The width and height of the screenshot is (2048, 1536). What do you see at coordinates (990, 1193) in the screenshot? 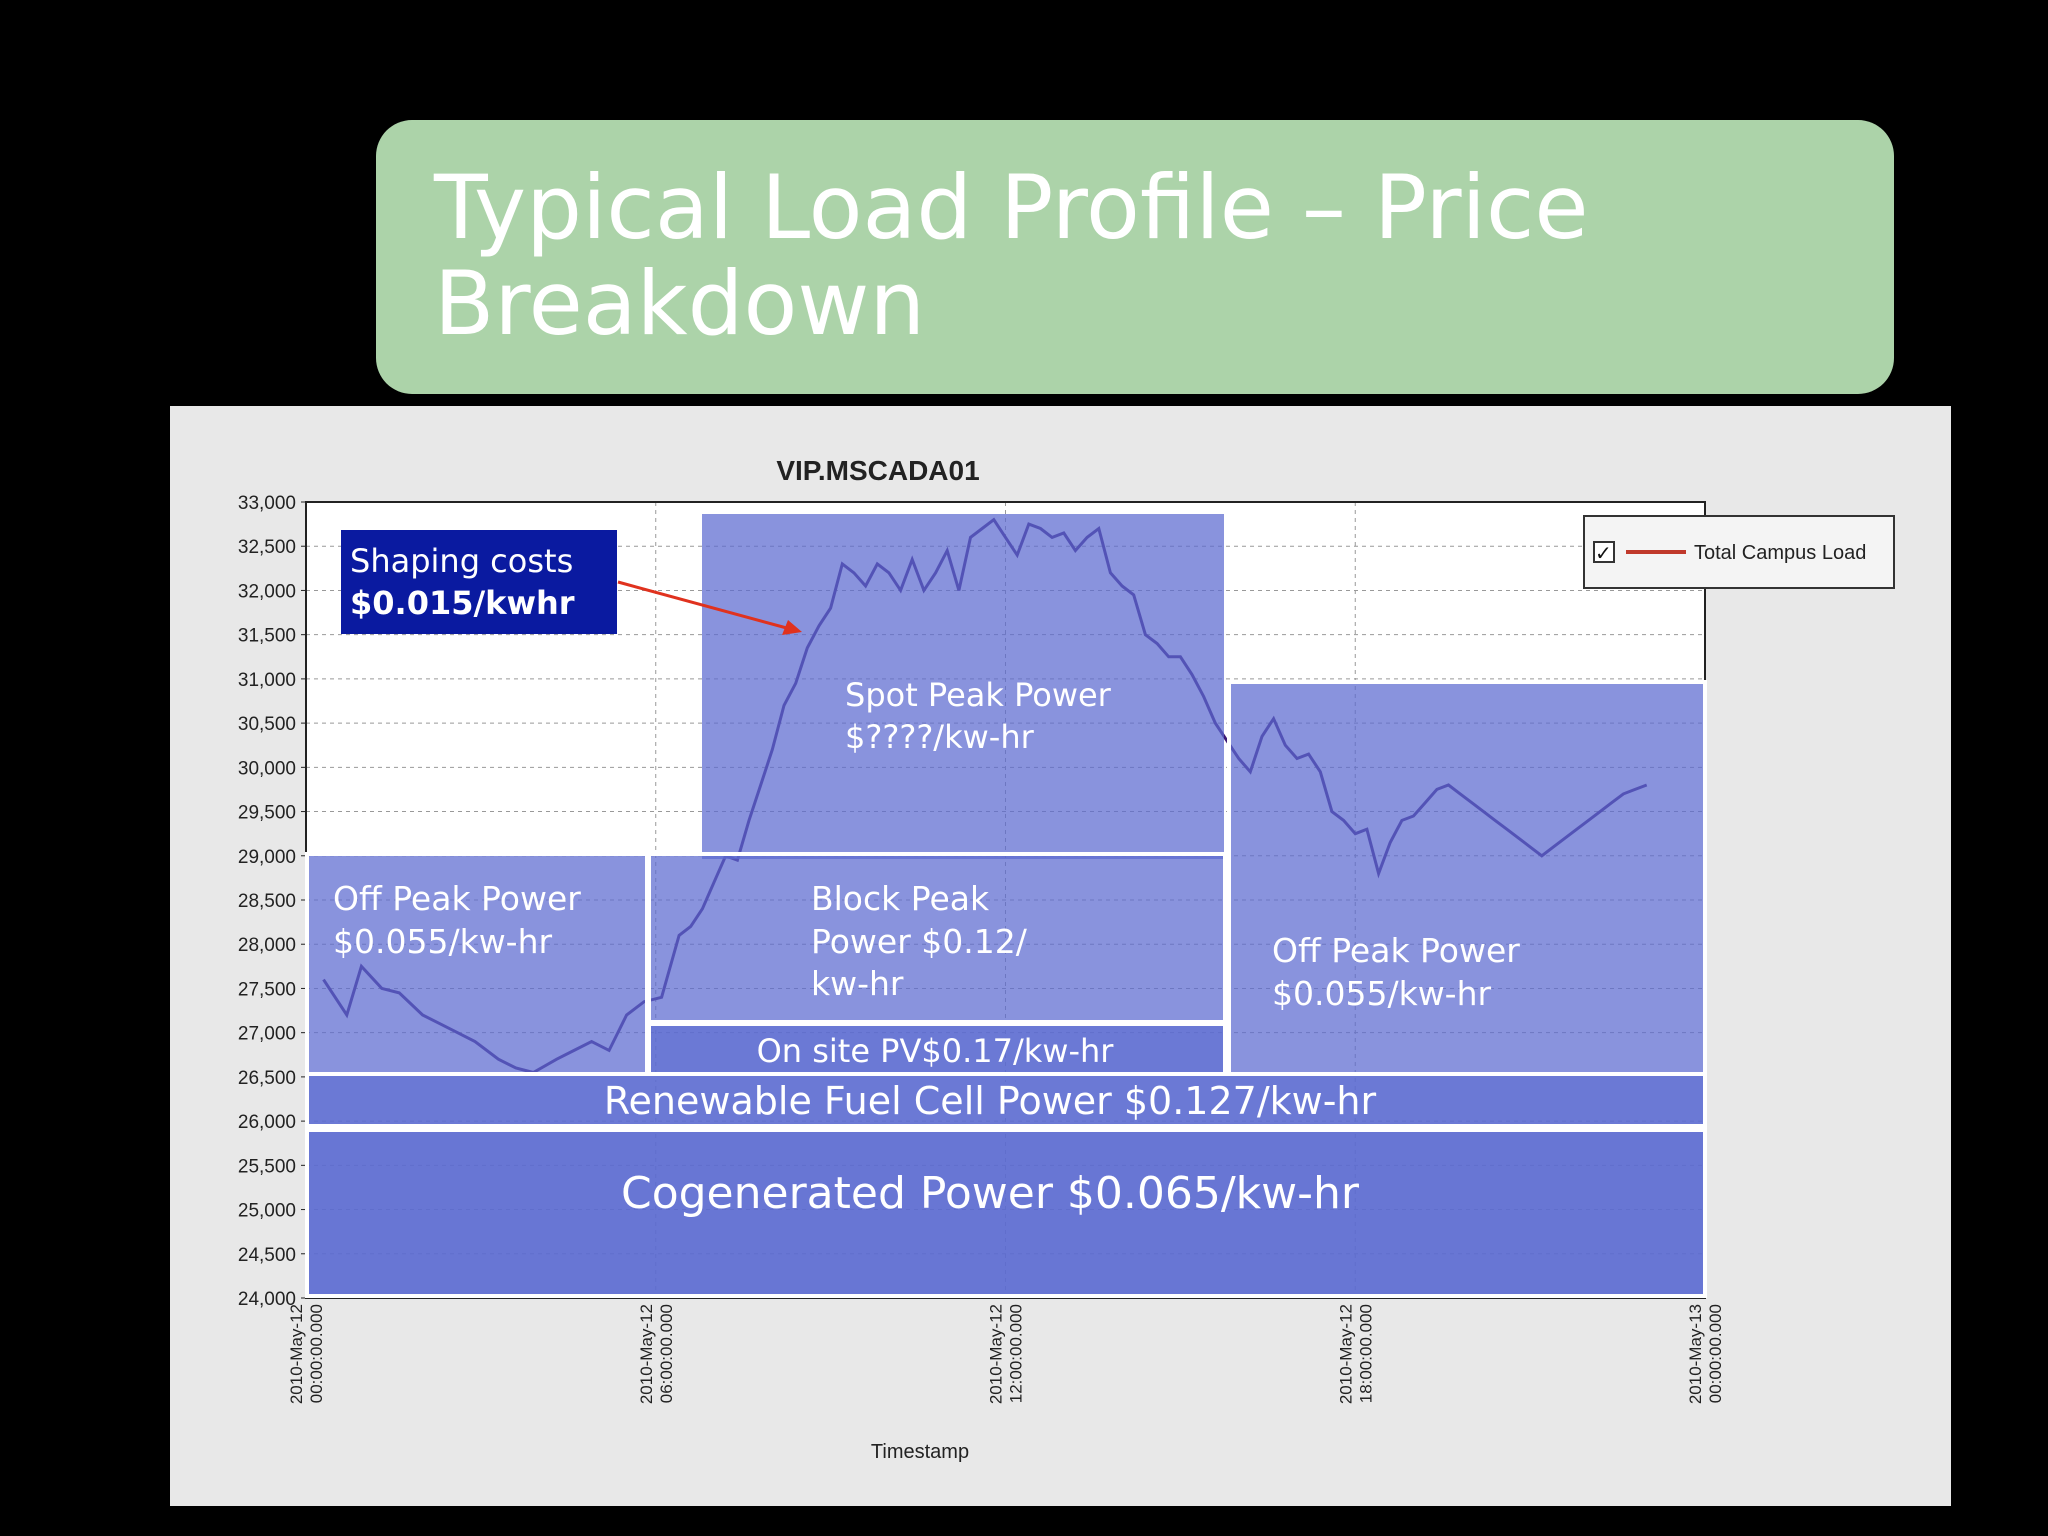
I see `cogenerated-label: Cogenerated Power $0.065/kw-hr` at bounding box center [990, 1193].